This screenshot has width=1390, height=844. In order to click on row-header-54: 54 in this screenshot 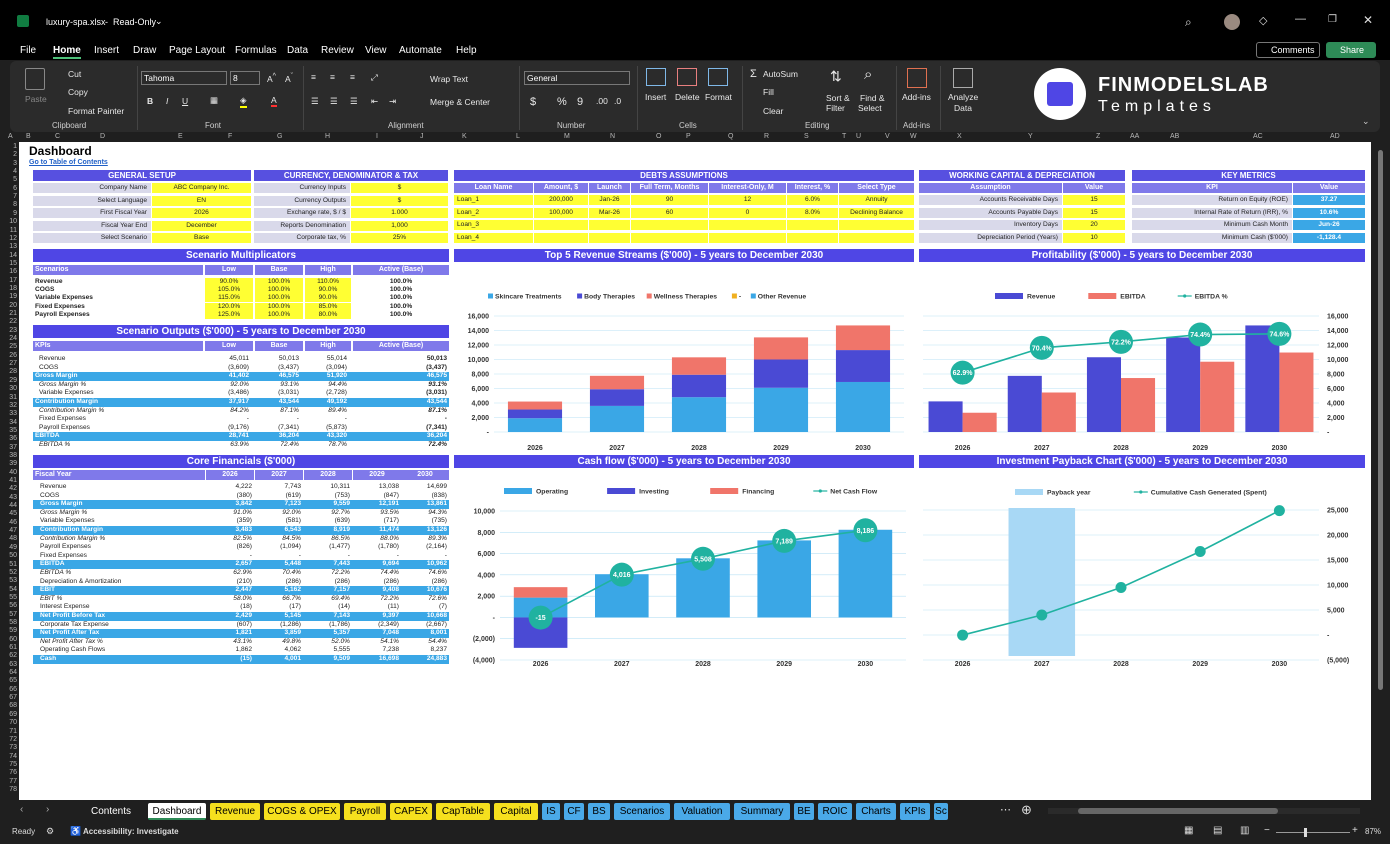, I will do `click(13, 589)`.